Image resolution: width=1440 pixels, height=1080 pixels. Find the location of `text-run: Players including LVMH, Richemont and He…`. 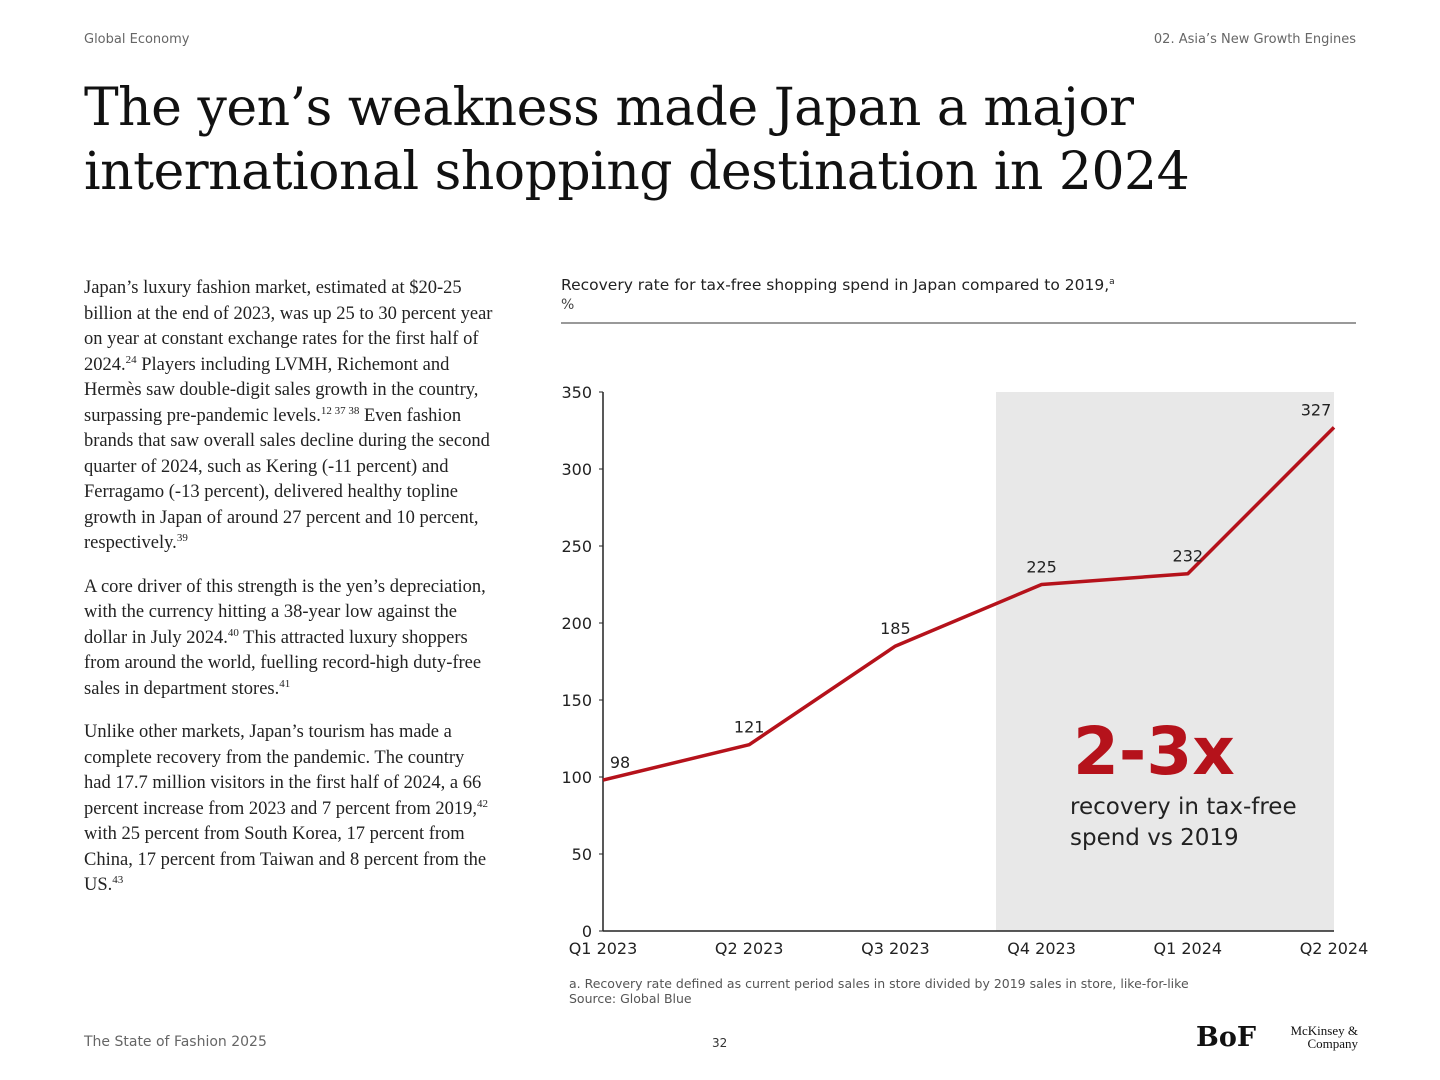

text-run: Players including LVMH, Richemont and He… is located at coordinates (281, 390).